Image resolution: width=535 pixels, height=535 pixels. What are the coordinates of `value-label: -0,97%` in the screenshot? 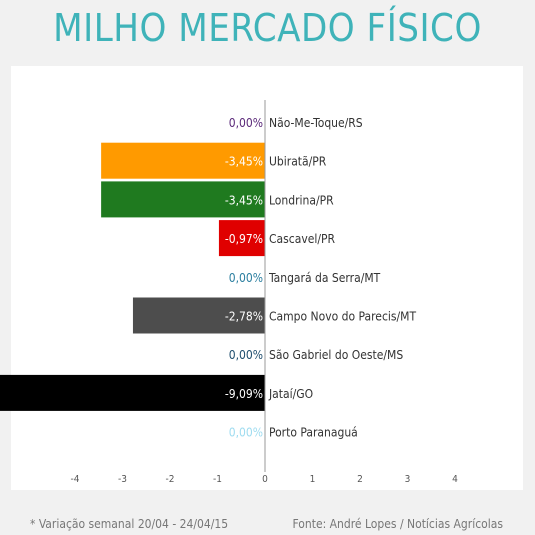 It's located at (244, 239).